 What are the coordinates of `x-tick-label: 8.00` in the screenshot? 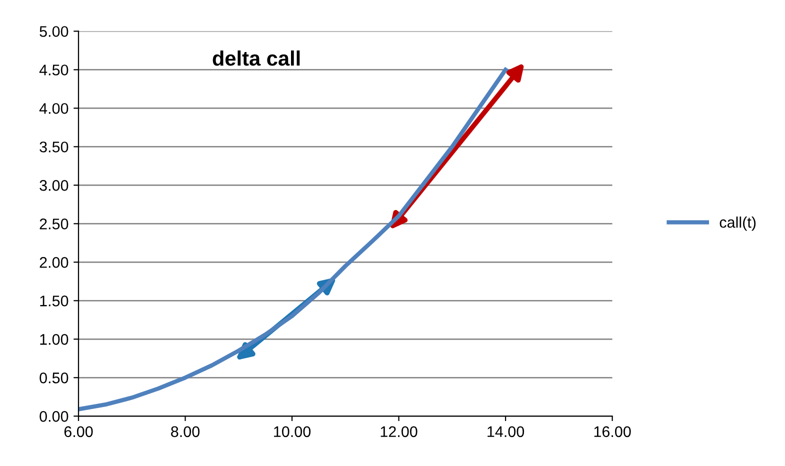 It's located at (185, 432).